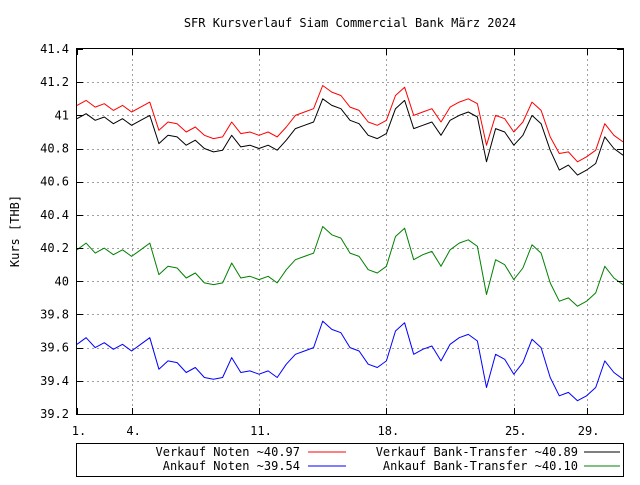 This screenshot has width=640, height=485. I want to click on y-tick-label: 40, so click(62, 281).